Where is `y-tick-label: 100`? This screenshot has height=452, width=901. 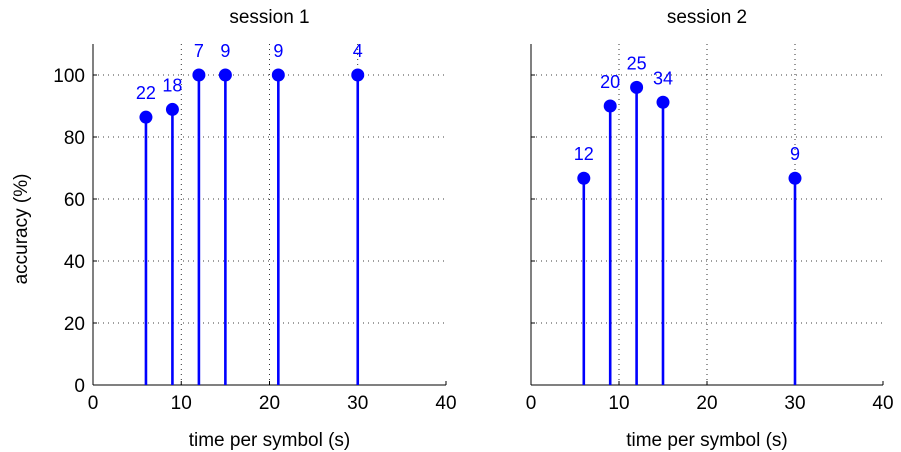
y-tick-label: 100 is located at coordinates (69, 76).